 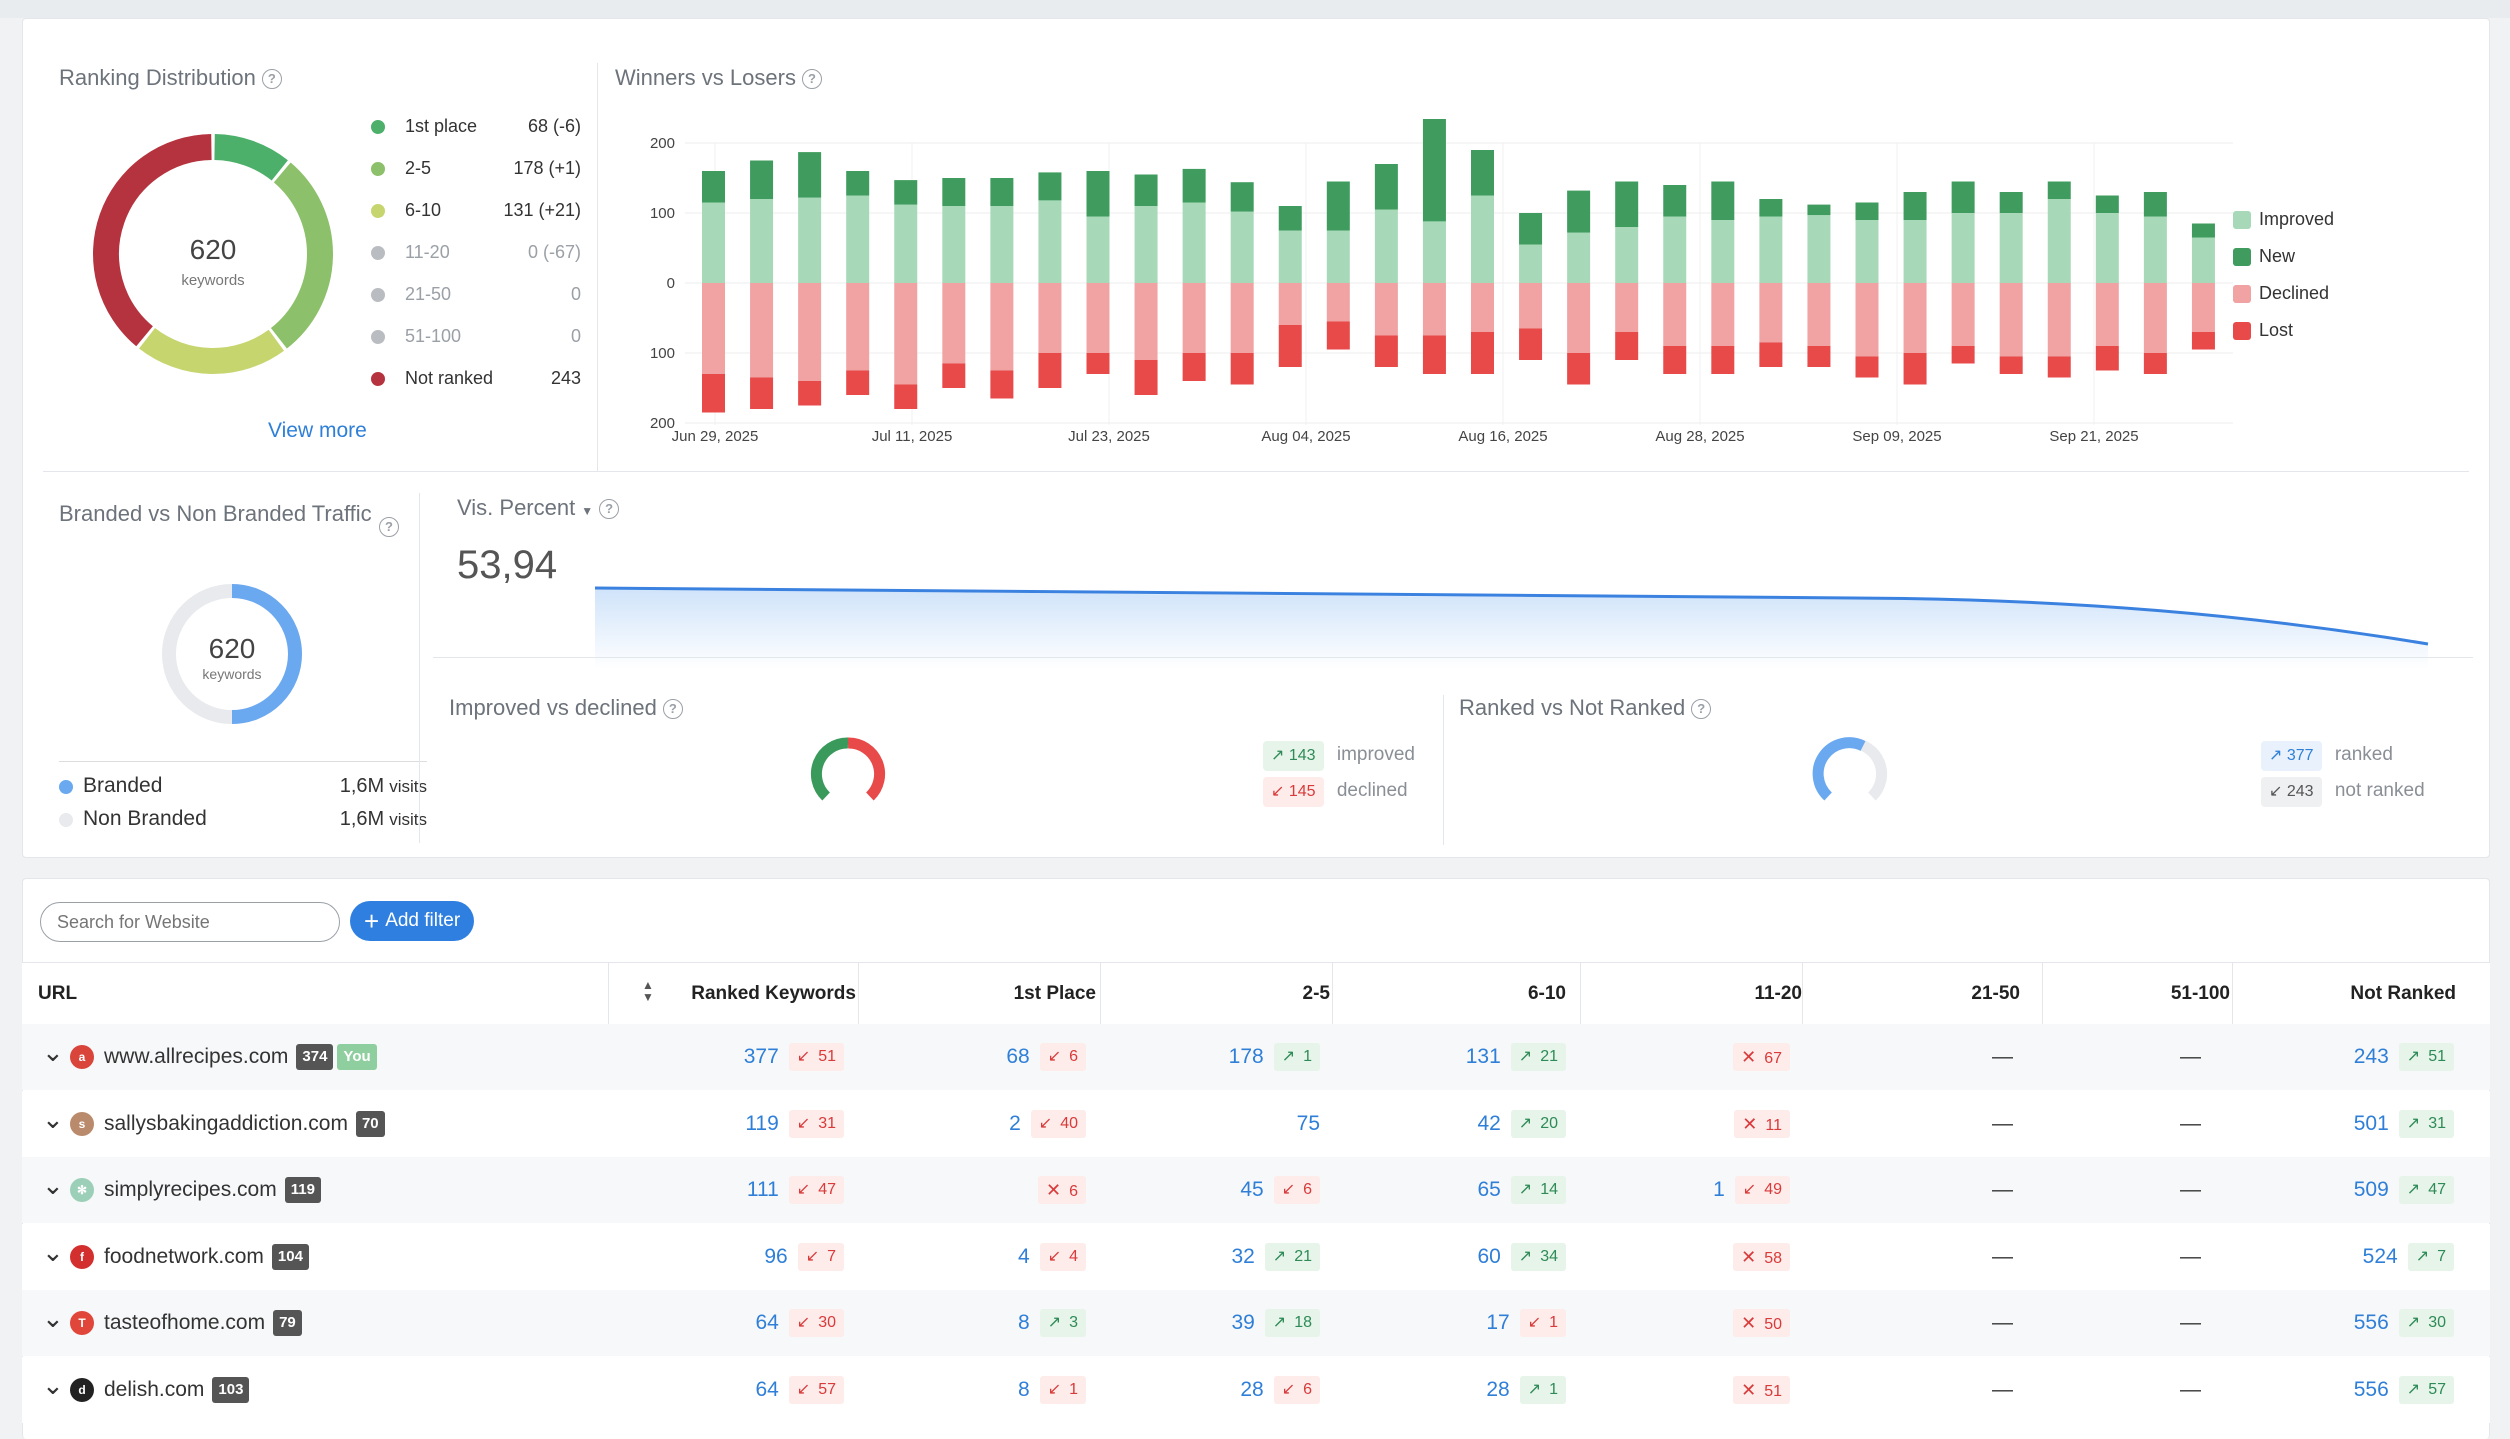 What do you see at coordinates (1316, 993) in the screenshot?
I see `col-2-5: 2-5` at bounding box center [1316, 993].